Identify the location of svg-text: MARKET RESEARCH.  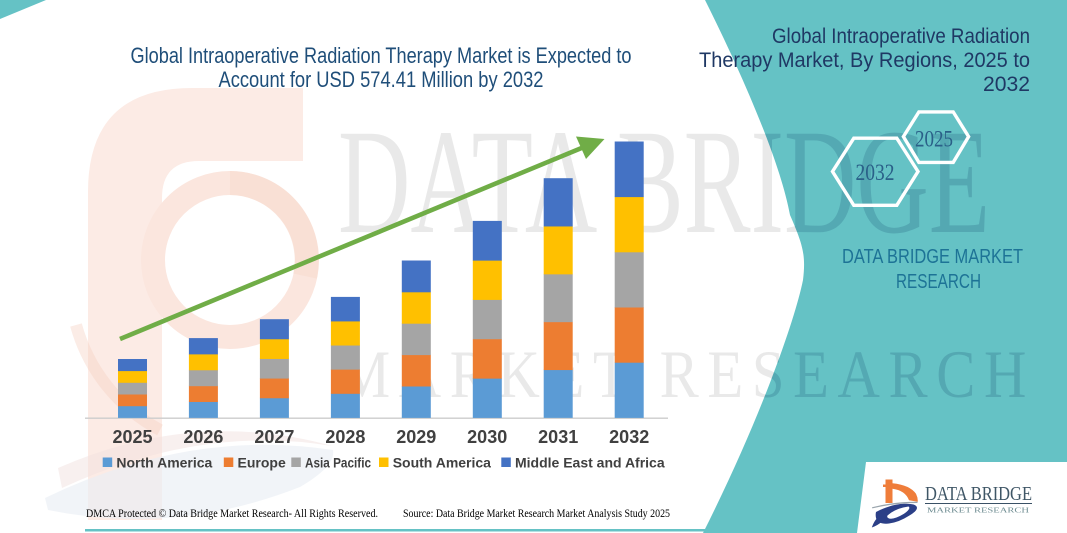
(978, 511).